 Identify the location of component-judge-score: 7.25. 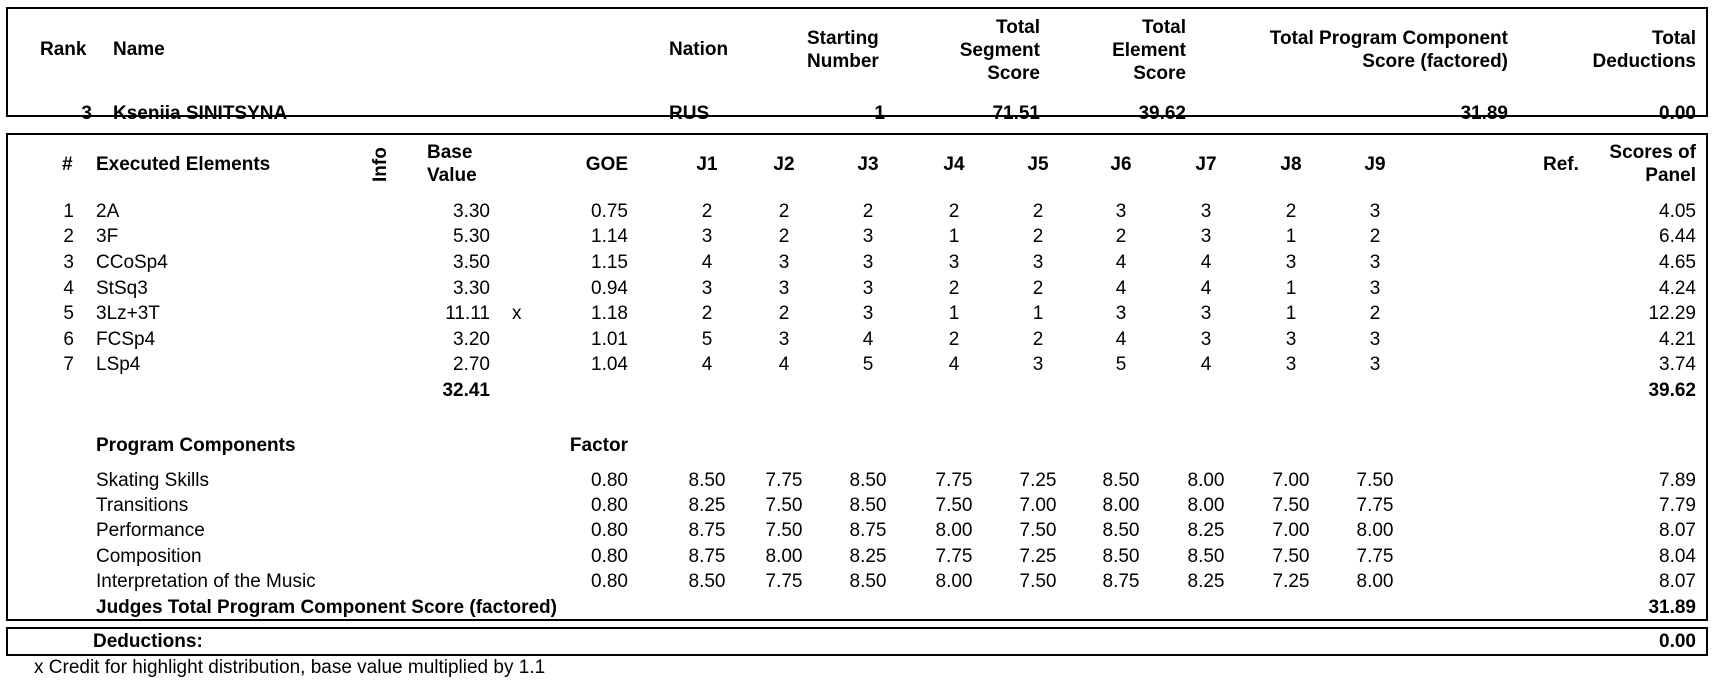
(1291, 581).